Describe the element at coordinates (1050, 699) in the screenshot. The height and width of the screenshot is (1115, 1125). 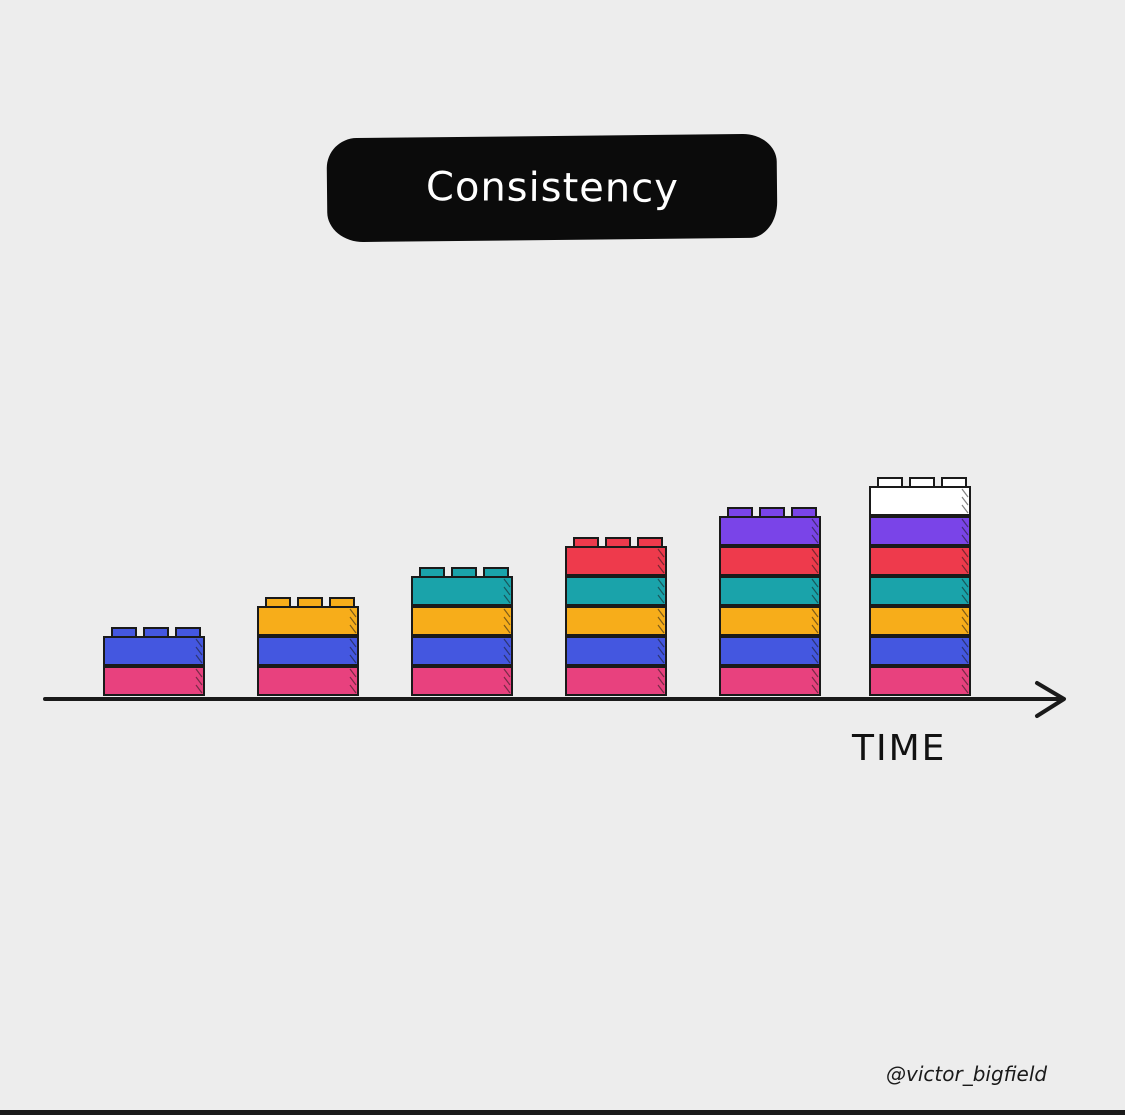
I see `time-axis-arrowhead` at that location.